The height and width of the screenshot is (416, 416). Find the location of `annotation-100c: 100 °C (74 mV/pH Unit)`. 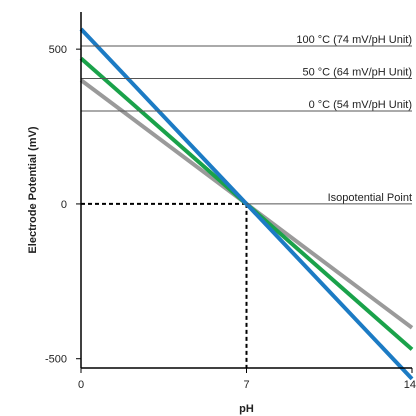

annotation-100c: 100 °C (74 mV/pH Unit) is located at coordinates (354, 40).